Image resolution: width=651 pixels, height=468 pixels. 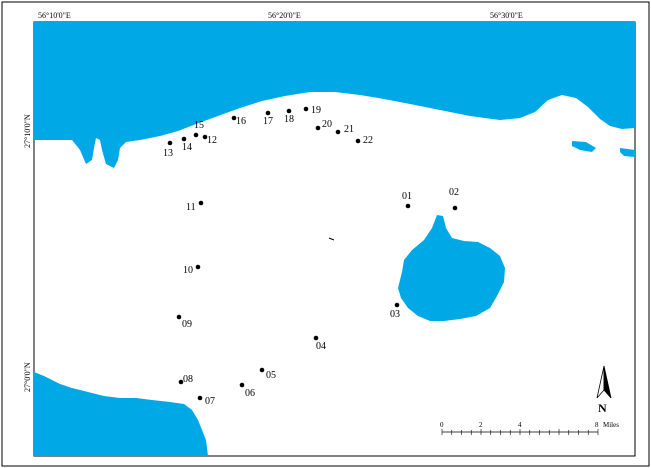 What do you see at coordinates (191, 207) in the screenshot?
I see `station-11-label: 11` at bounding box center [191, 207].